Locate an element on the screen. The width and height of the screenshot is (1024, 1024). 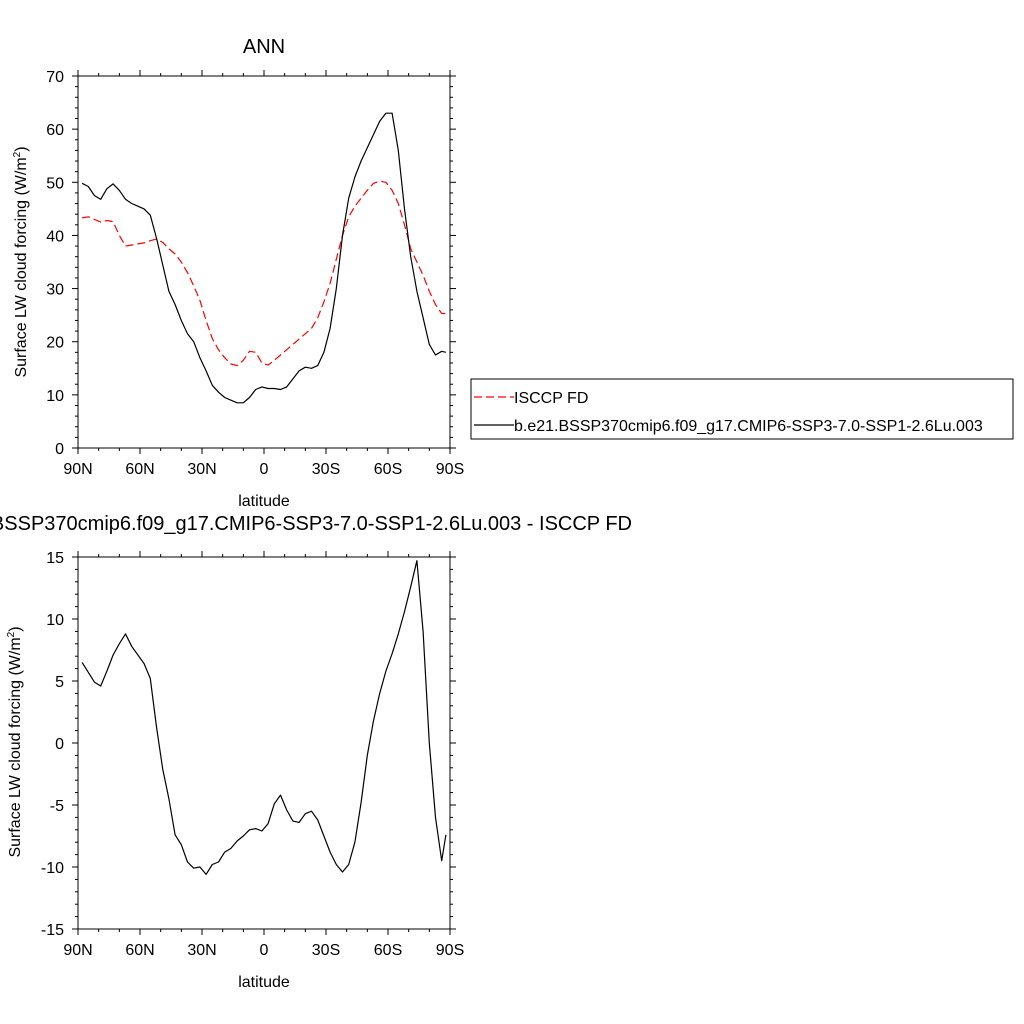
bottom-y-tick-label: -5 is located at coordinates (57, 806).